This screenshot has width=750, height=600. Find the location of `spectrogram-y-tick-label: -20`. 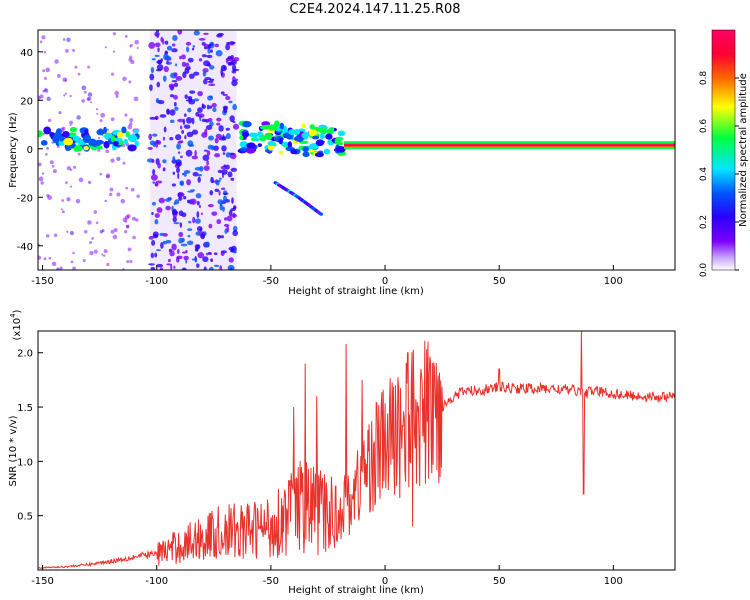

spectrogram-y-tick-label: -20 is located at coordinates (25, 198).